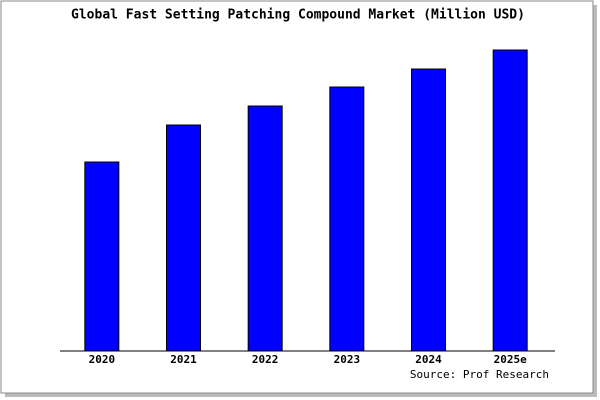 The image size is (600, 400). I want to click on x-tick-label: 2022, so click(265, 359).